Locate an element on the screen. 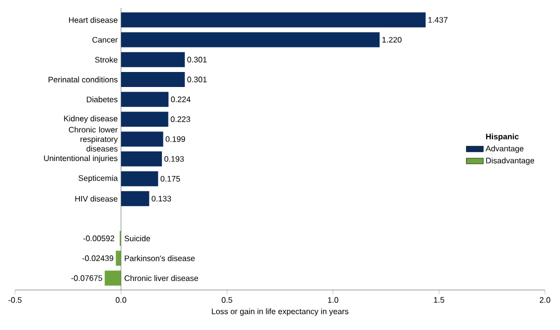 This screenshot has width=560, height=330. data-label: 1.437 is located at coordinates (438, 20).